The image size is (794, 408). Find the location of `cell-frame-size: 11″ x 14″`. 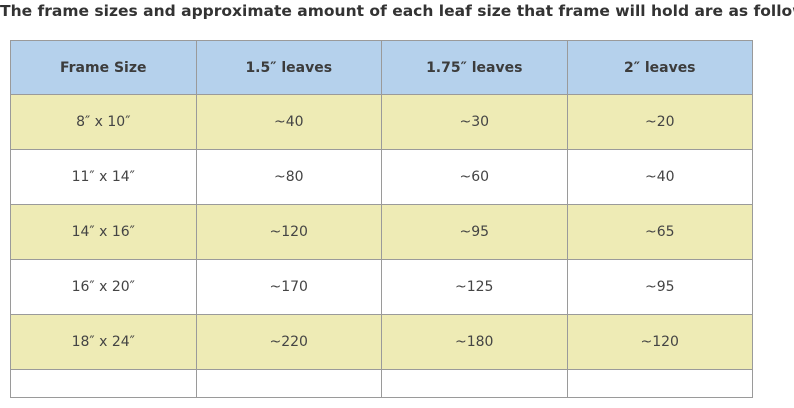

cell-frame-size: 11″ x 14″ is located at coordinates (103, 177).